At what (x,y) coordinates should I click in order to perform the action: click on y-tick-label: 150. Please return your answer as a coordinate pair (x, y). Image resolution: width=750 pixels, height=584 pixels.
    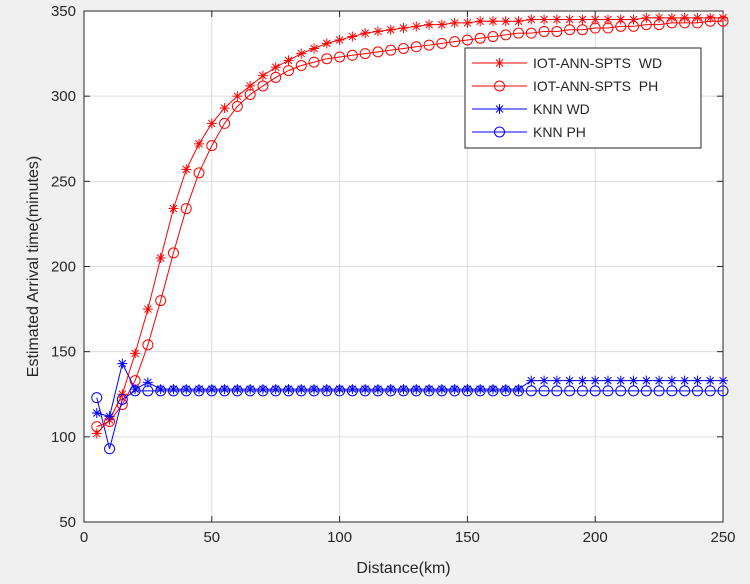
    Looking at the image, I should click on (63, 352).